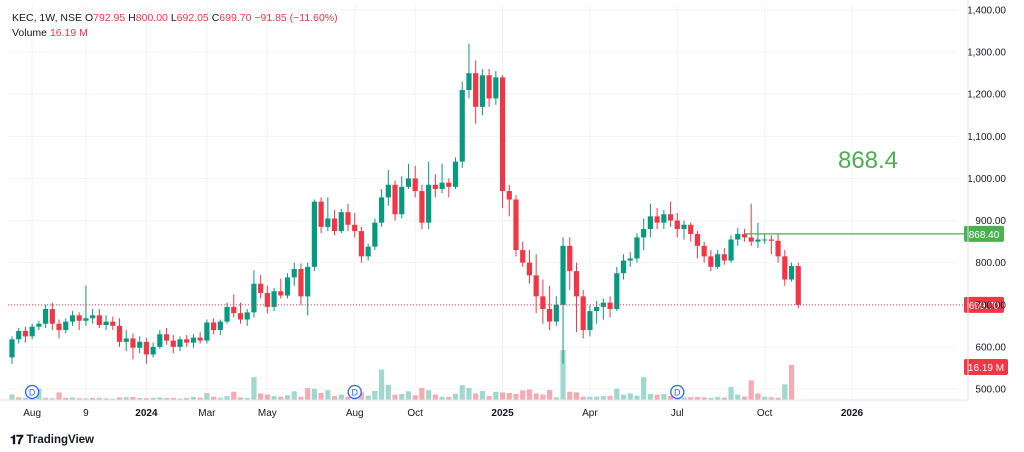 The width and height of the screenshot is (1024, 452). What do you see at coordinates (986, 95) in the screenshot?
I see `y-tick-label: 1,200.00` at bounding box center [986, 95].